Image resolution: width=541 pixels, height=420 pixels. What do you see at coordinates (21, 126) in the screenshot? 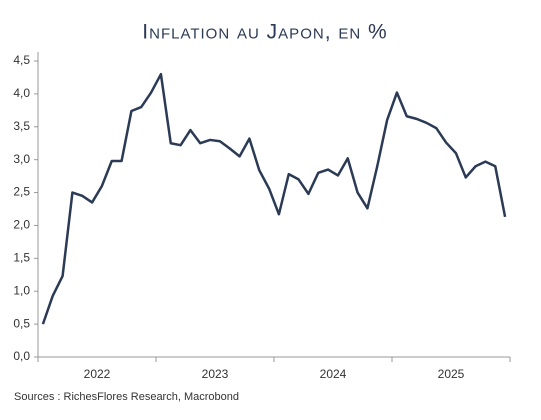
I see `y-tick-label: 3,5` at bounding box center [21, 126].